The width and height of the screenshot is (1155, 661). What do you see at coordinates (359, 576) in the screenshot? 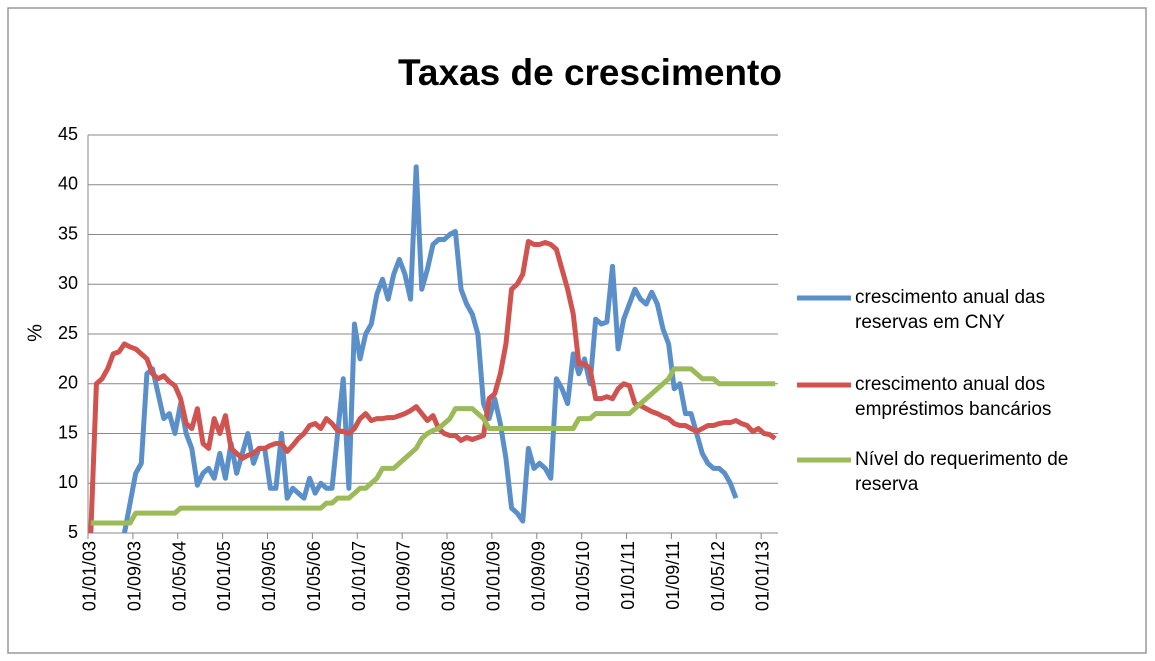
I see `x-tick-label: 01/01/07` at bounding box center [359, 576].